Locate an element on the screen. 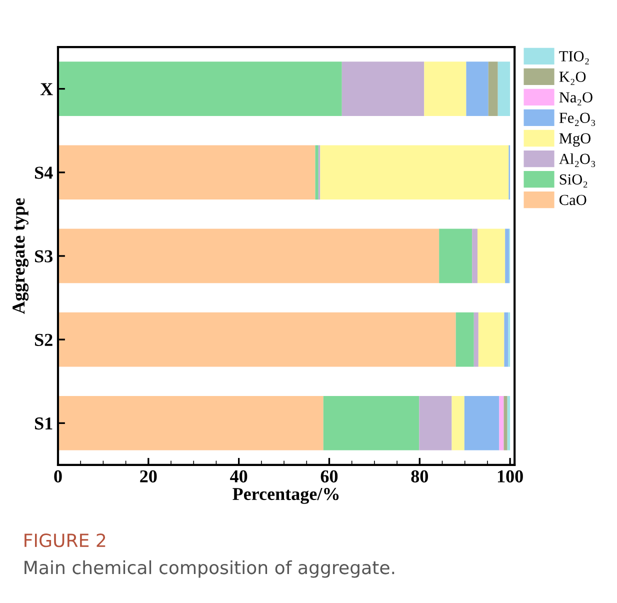 This screenshot has width=617, height=603. y-tick-label: X is located at coordinates (46, 89).